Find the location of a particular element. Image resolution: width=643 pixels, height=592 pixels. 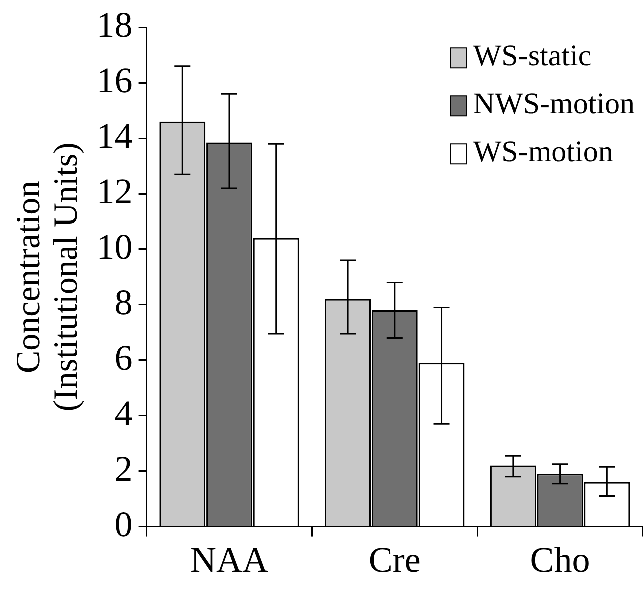

y-tick-label: 12 is located at coordinates (114, 191).